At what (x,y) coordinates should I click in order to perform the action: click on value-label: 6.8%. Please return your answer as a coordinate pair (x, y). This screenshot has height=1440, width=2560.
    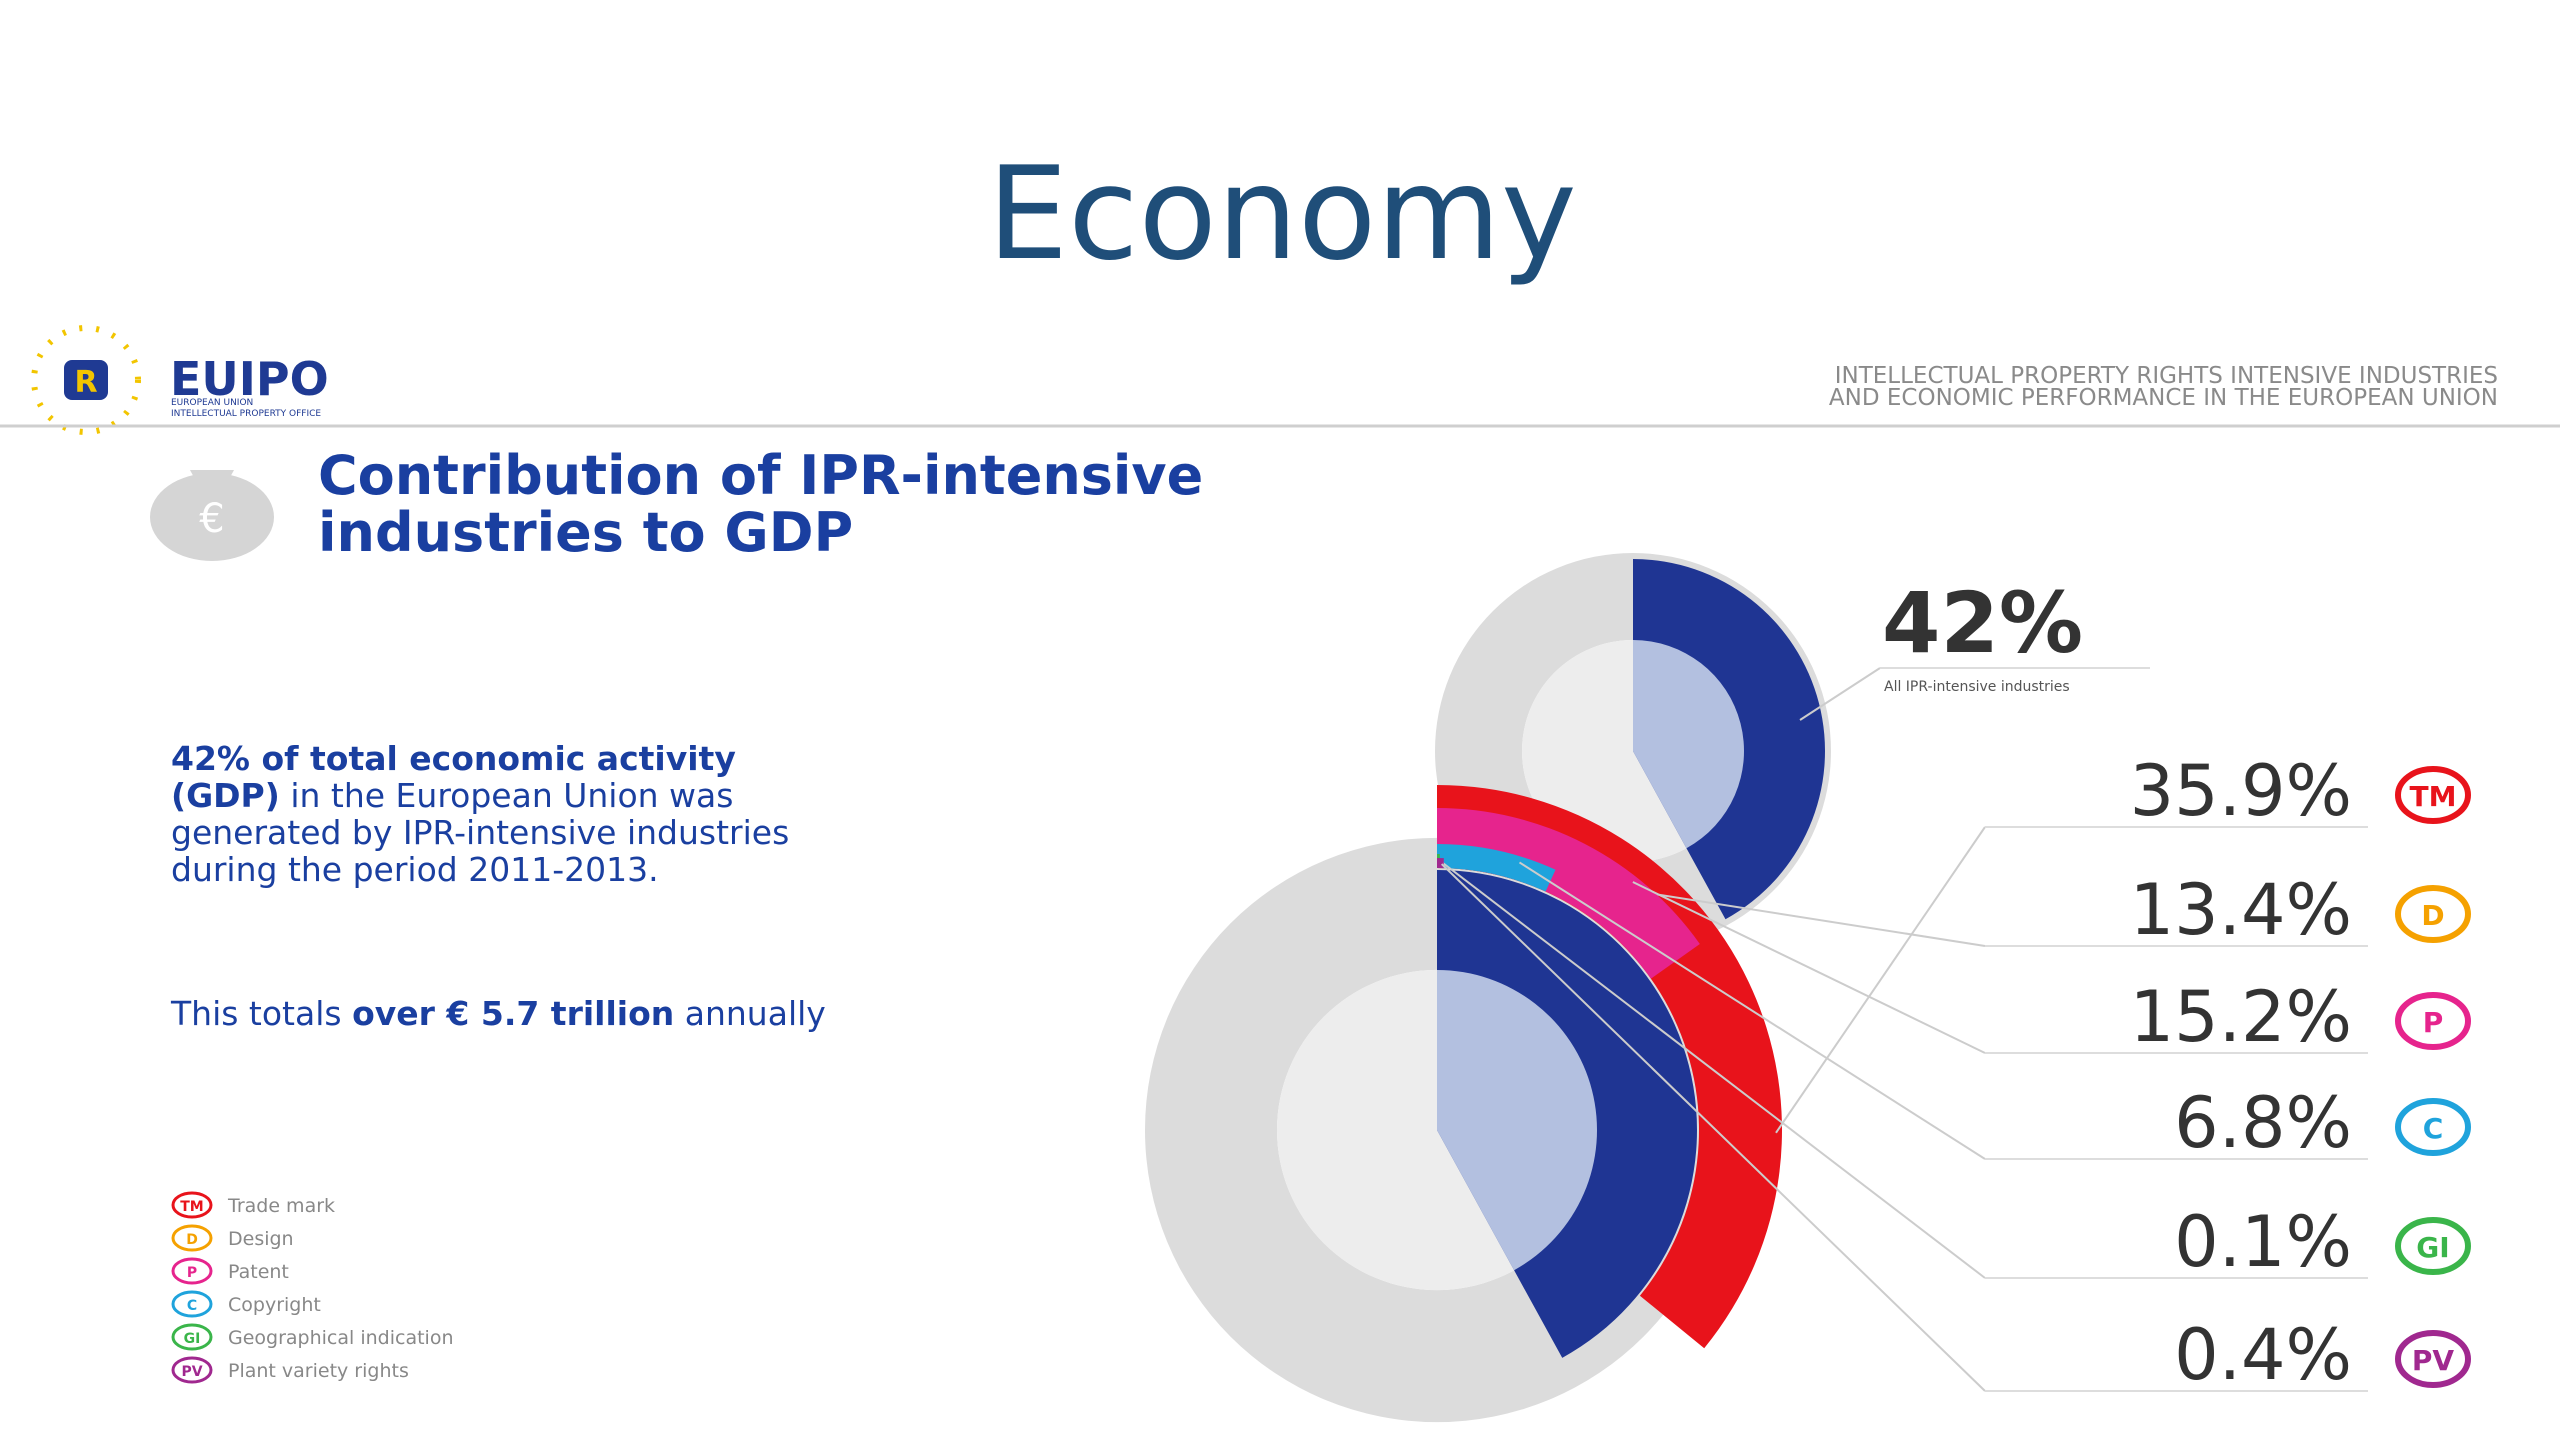
    Looking at the image, I should click on (2263, 1123).